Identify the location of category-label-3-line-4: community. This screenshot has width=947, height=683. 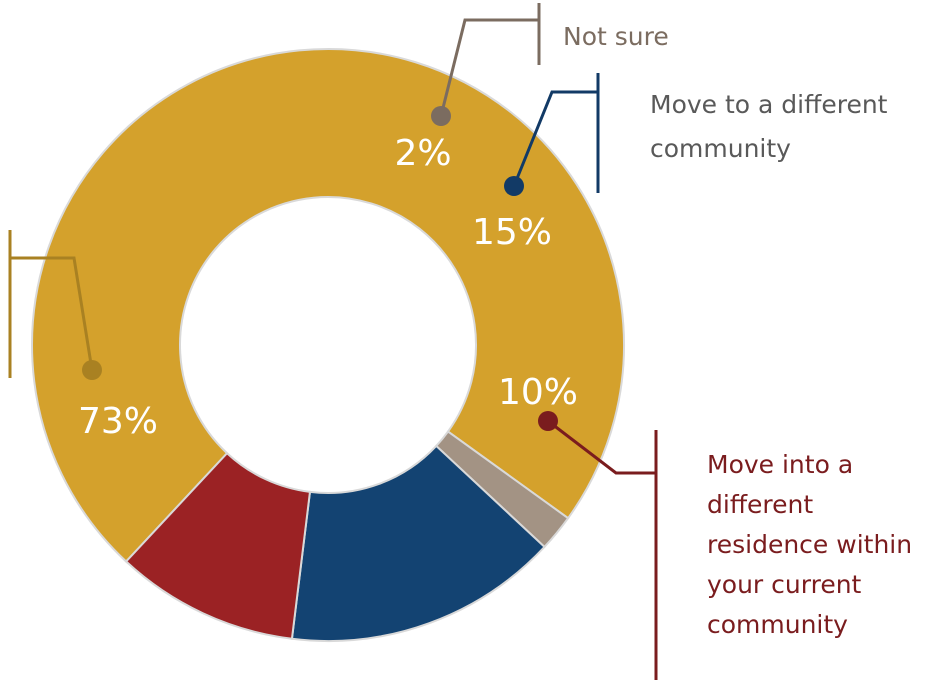
(777, 624).